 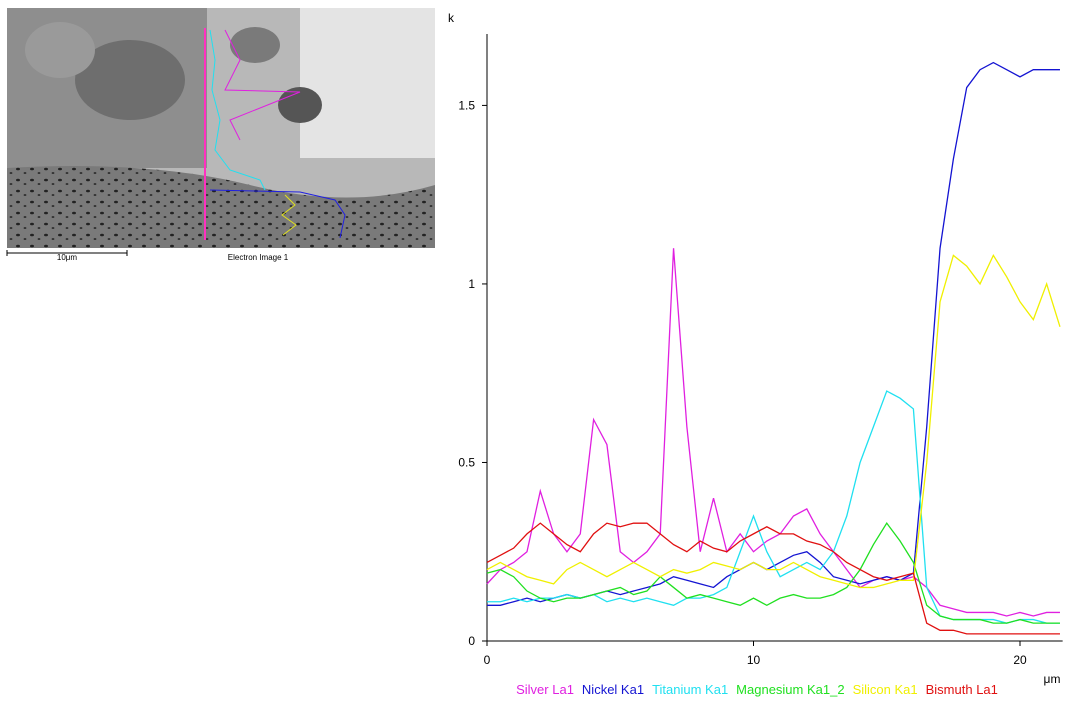 I want to click on x-tick-label: 20, so click(x=1020, y=660).